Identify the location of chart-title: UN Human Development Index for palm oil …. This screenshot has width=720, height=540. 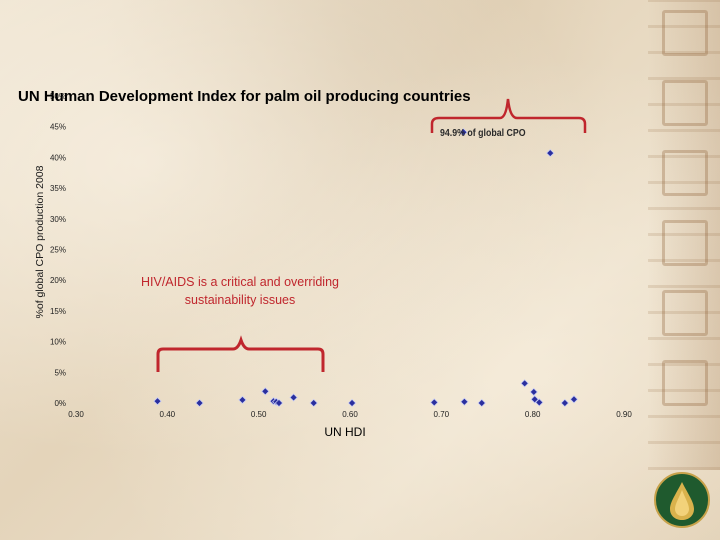
(244, 96).